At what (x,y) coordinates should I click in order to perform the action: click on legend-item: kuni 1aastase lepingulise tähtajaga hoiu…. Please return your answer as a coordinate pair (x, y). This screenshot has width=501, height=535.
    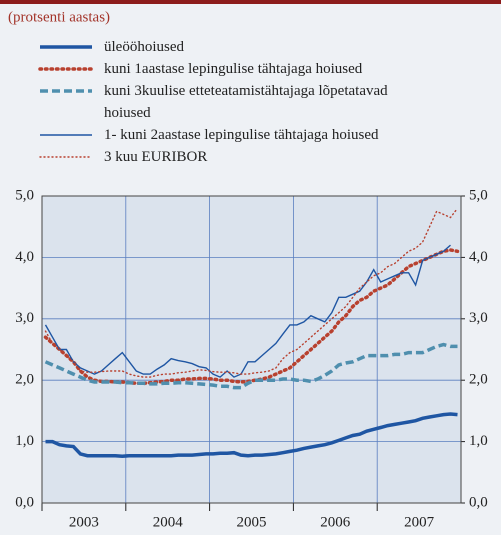
    Looking at the image, I should click on (238, 69).